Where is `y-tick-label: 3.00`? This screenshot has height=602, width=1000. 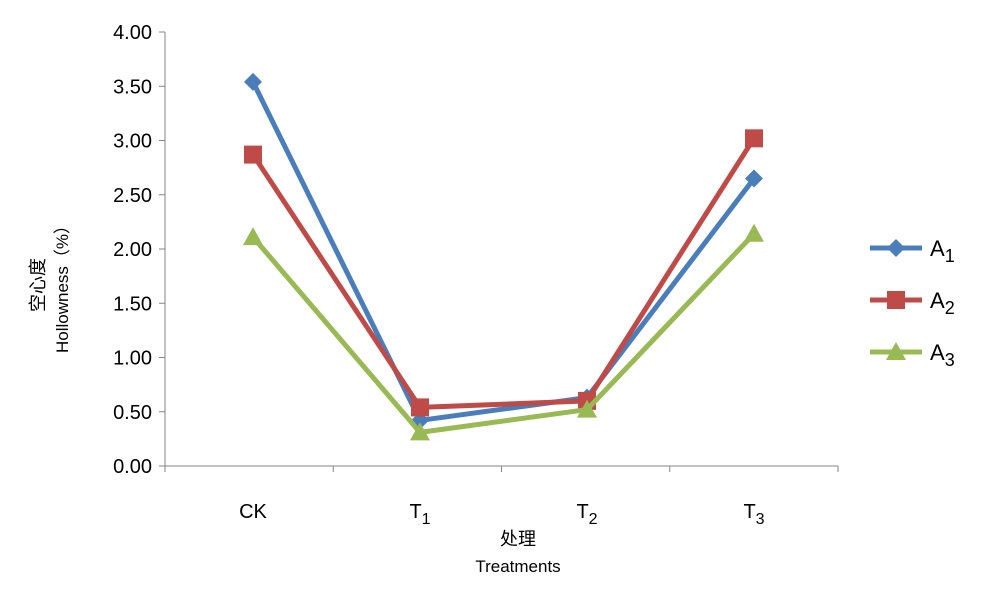
y-tick-label: 3.00 is located at coordinates (132, 142).